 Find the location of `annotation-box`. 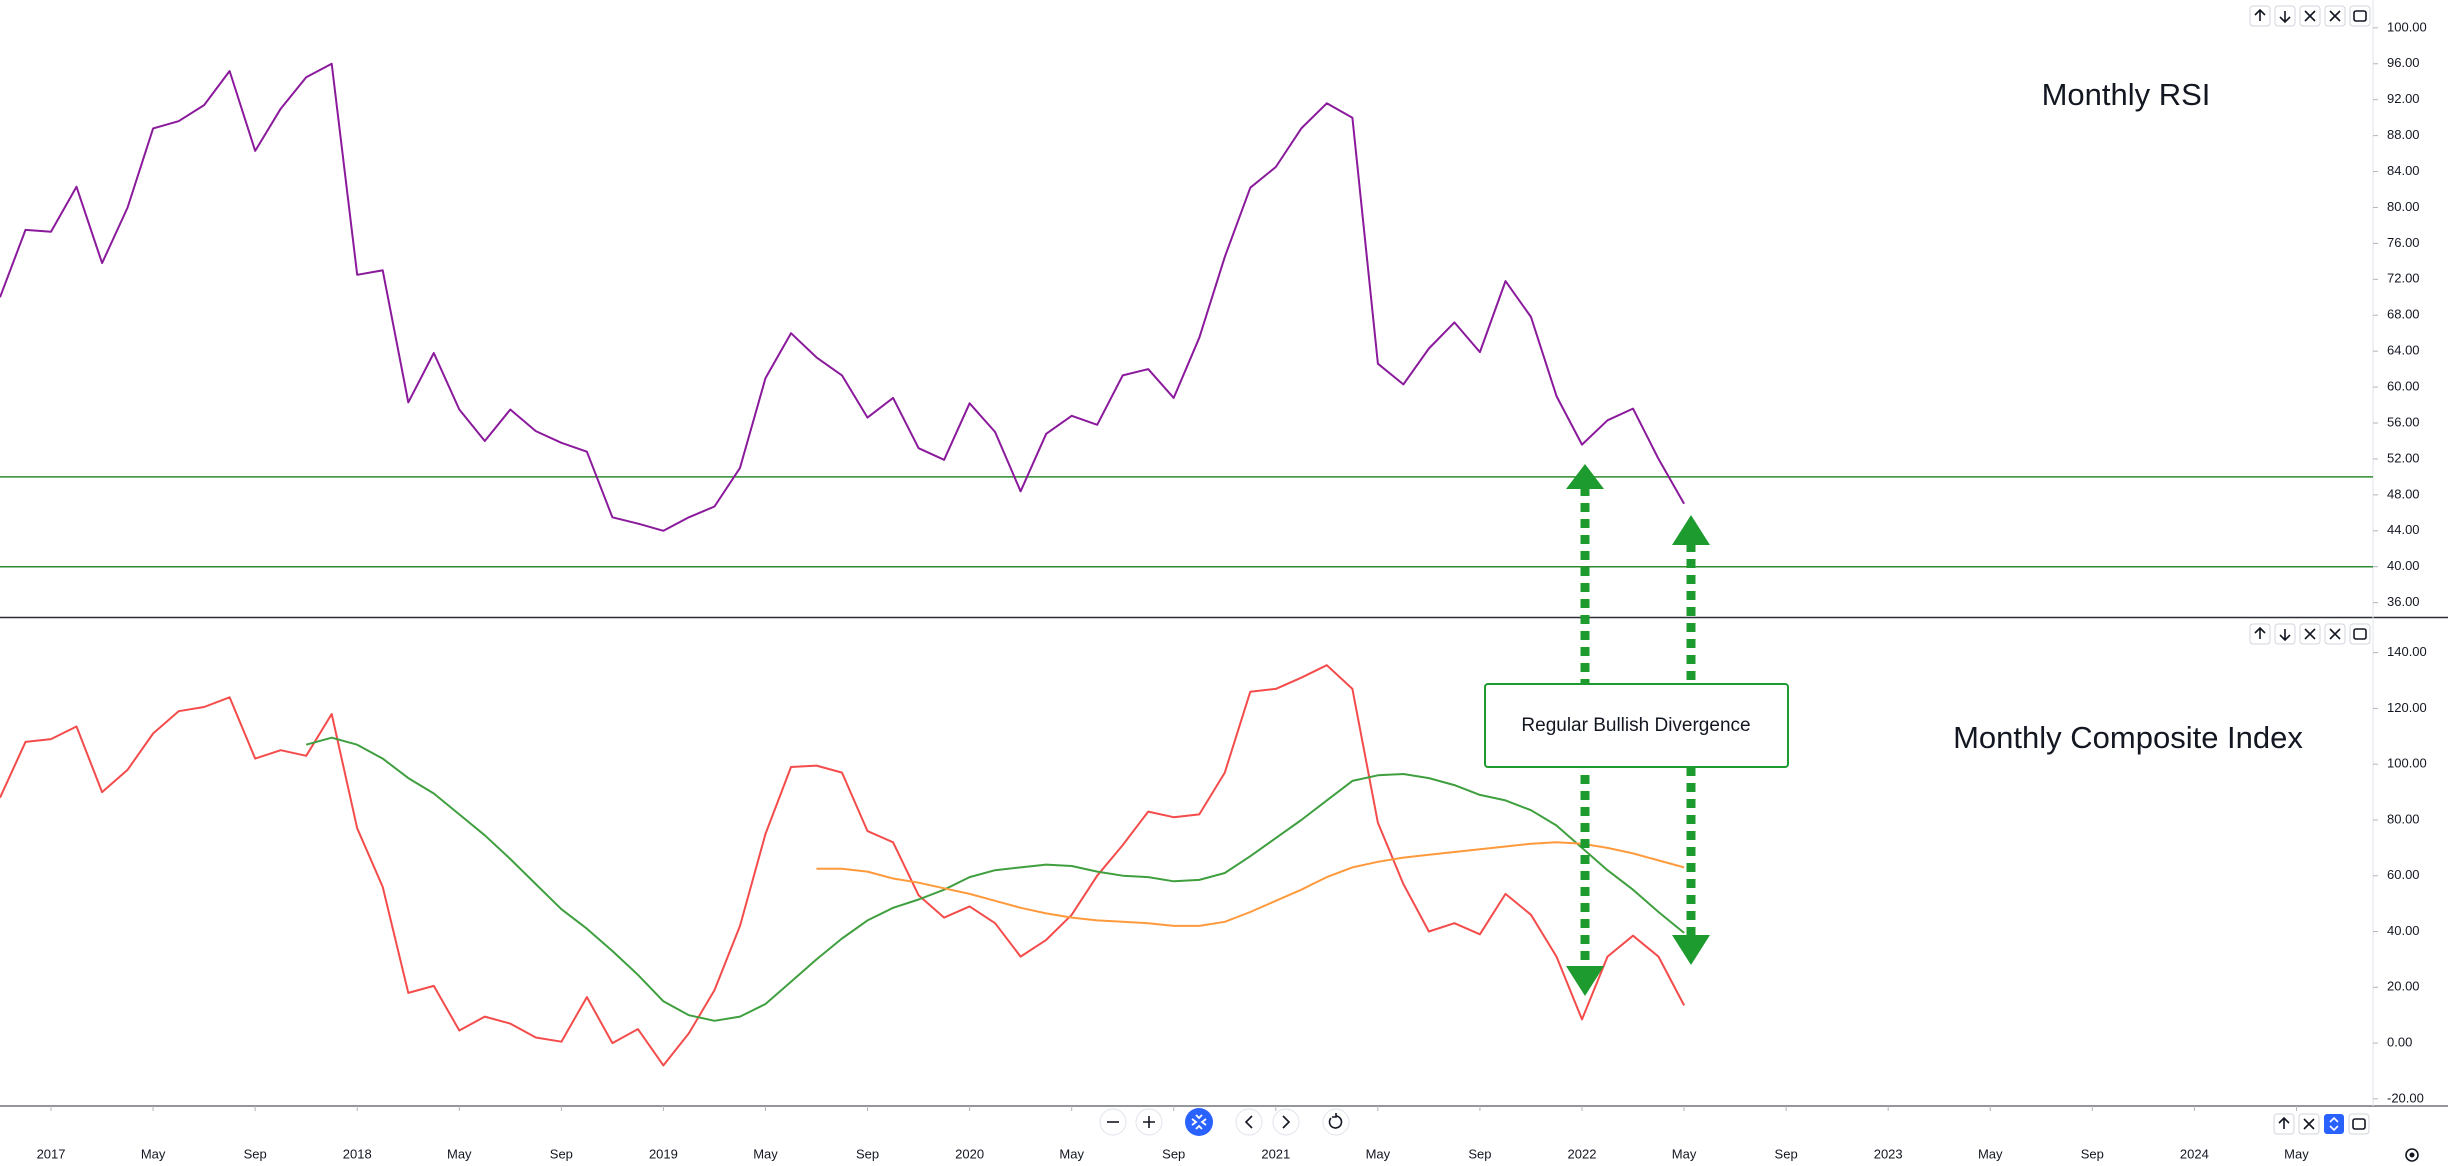

annotation-box is located at coordinates (1636, 725).